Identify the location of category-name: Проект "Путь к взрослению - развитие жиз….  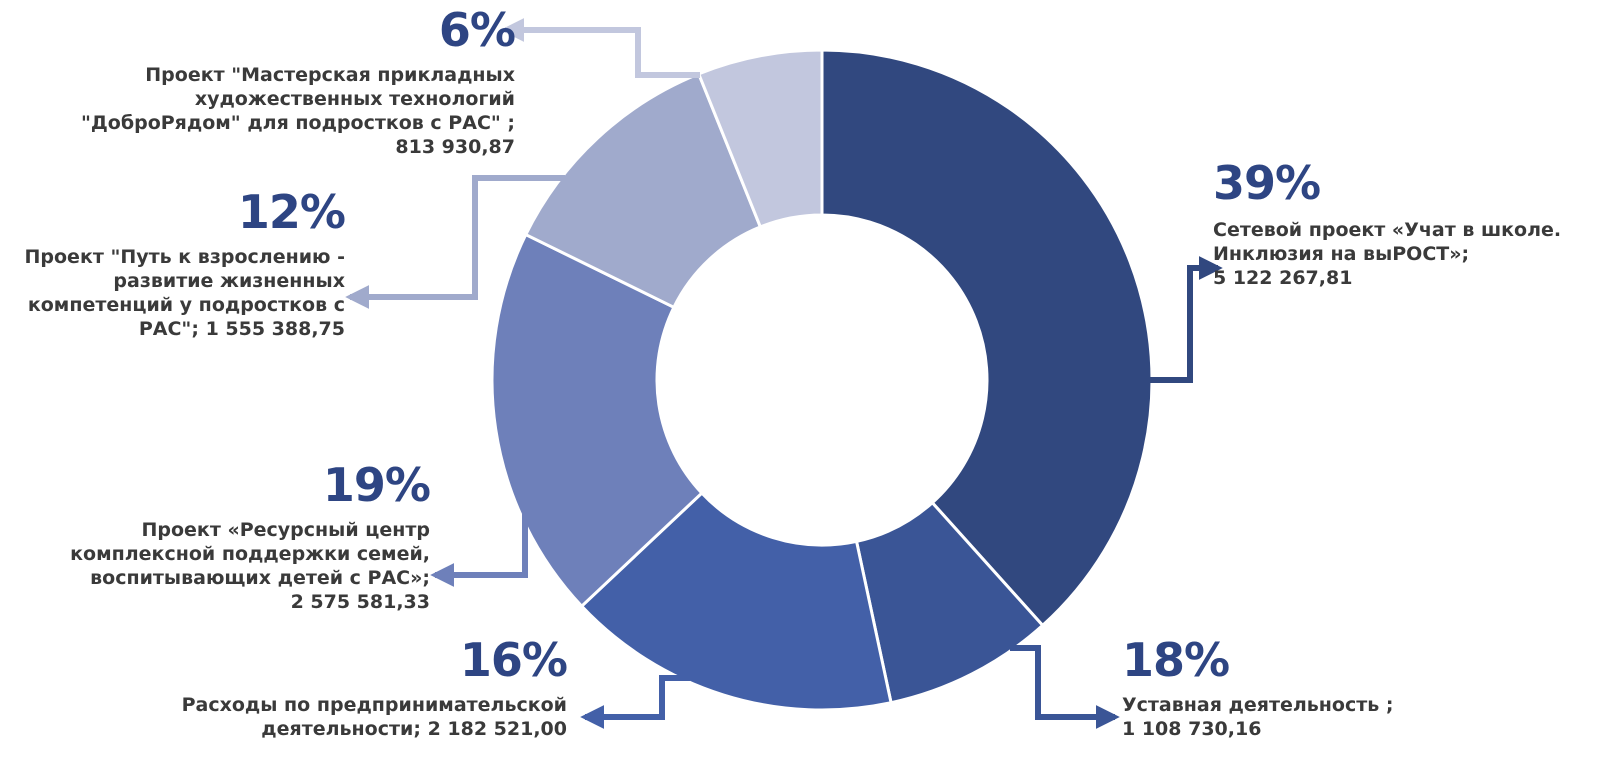
(185, 293).